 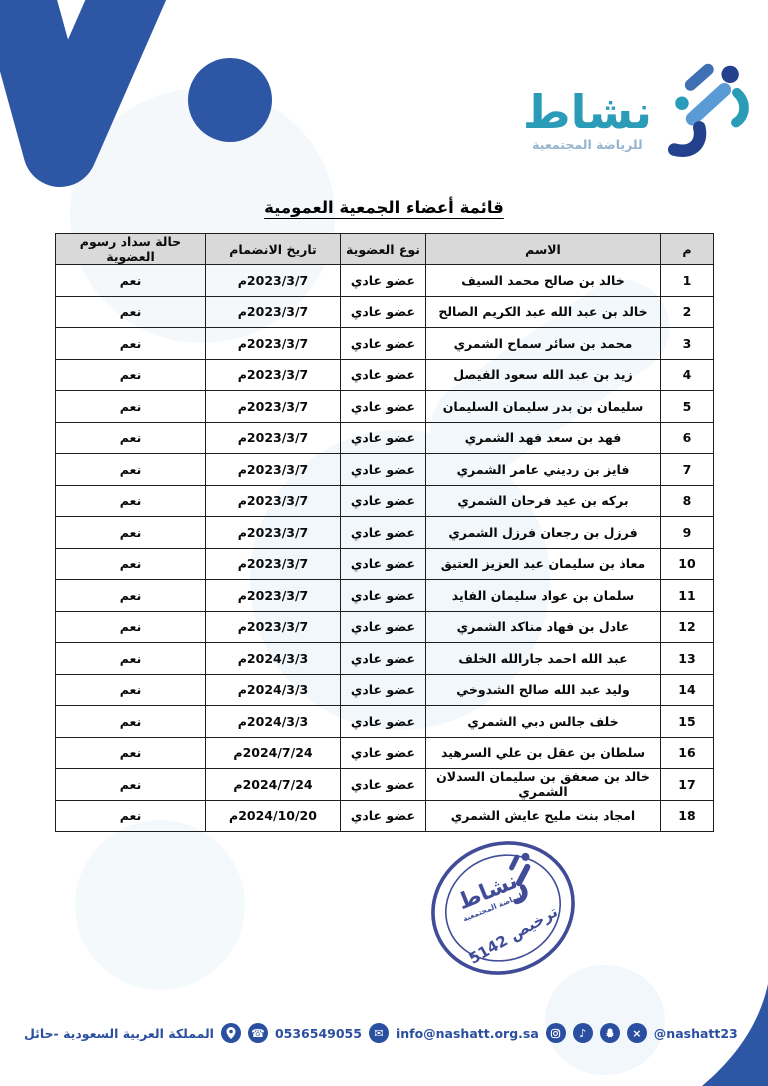 What do you see at coordinates (543, 311) in the screenshot?
I see `cell-name: خالد بن عبد الله عبد الكريم الصالح` at bounding box center [543, 311].